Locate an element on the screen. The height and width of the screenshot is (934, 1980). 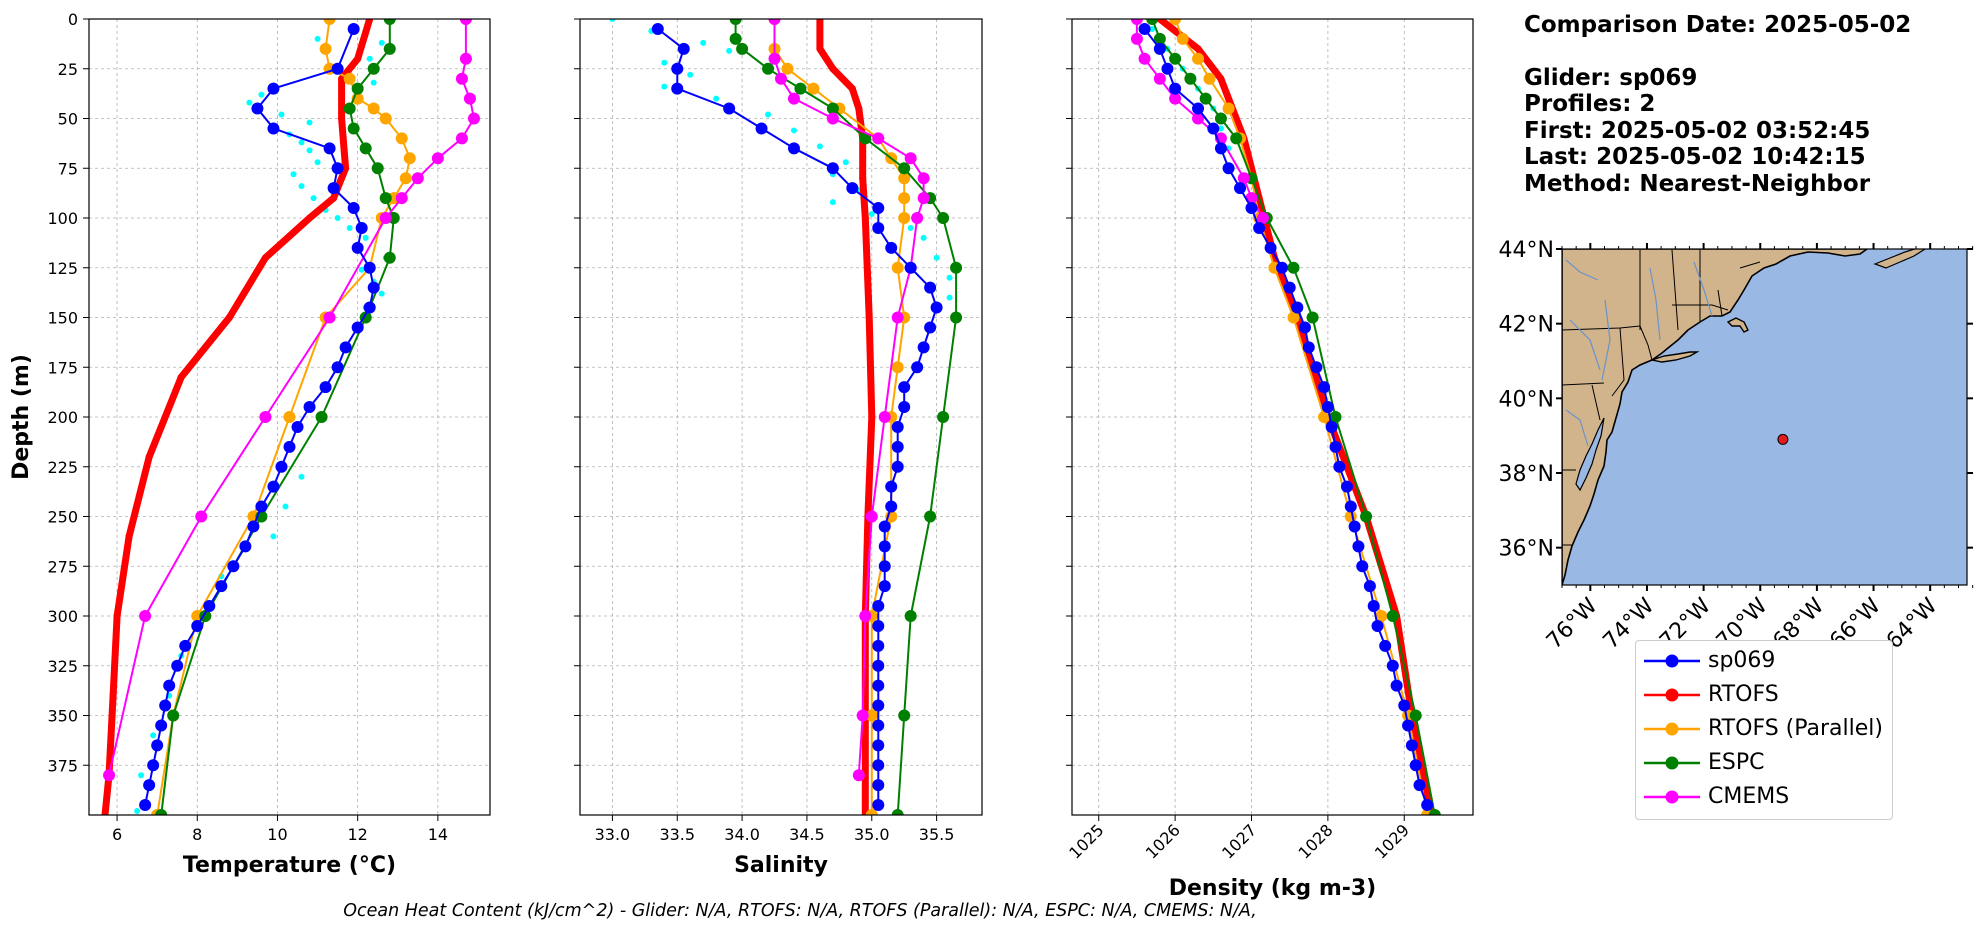
map-nova-scotia is located at coordinates (1900, 259).